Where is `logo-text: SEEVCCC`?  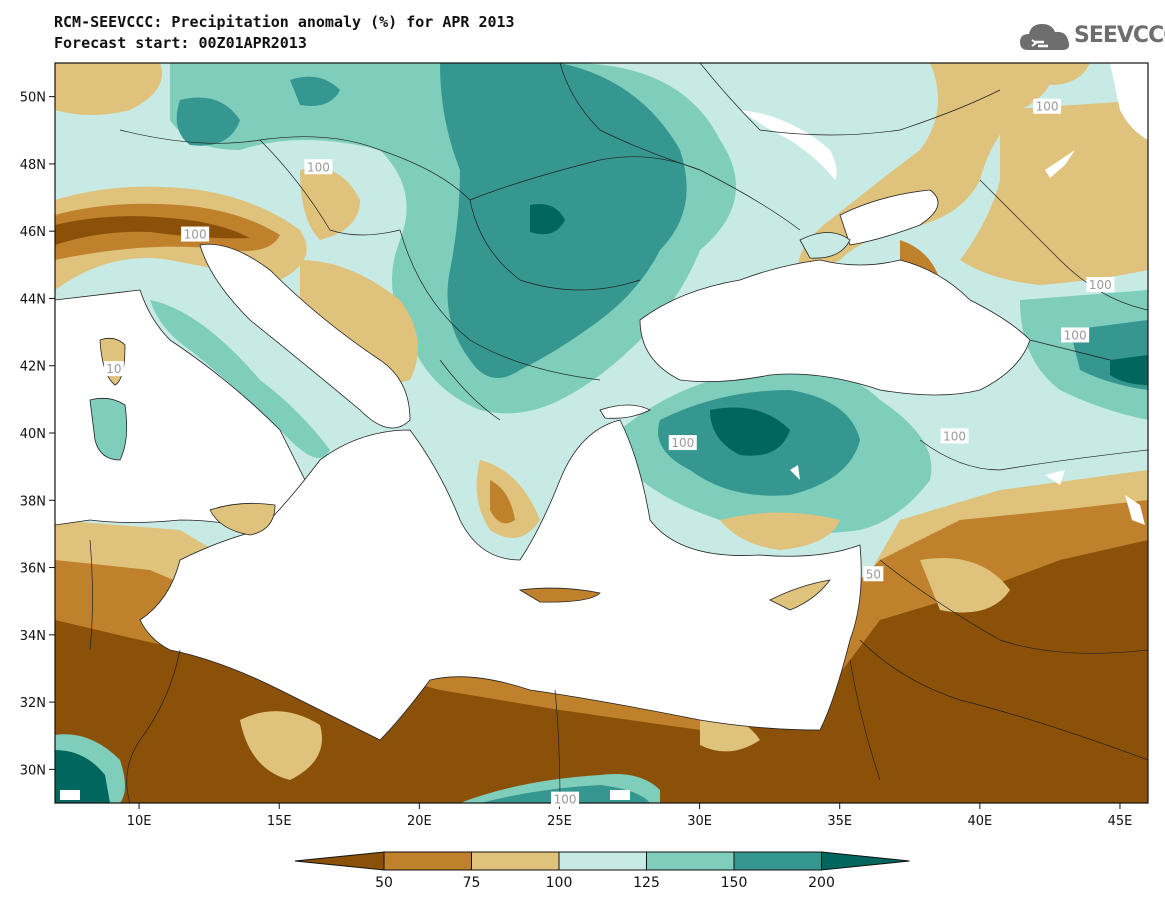
logo-text: SEEVCCC is located at coordinates (1119, 35).